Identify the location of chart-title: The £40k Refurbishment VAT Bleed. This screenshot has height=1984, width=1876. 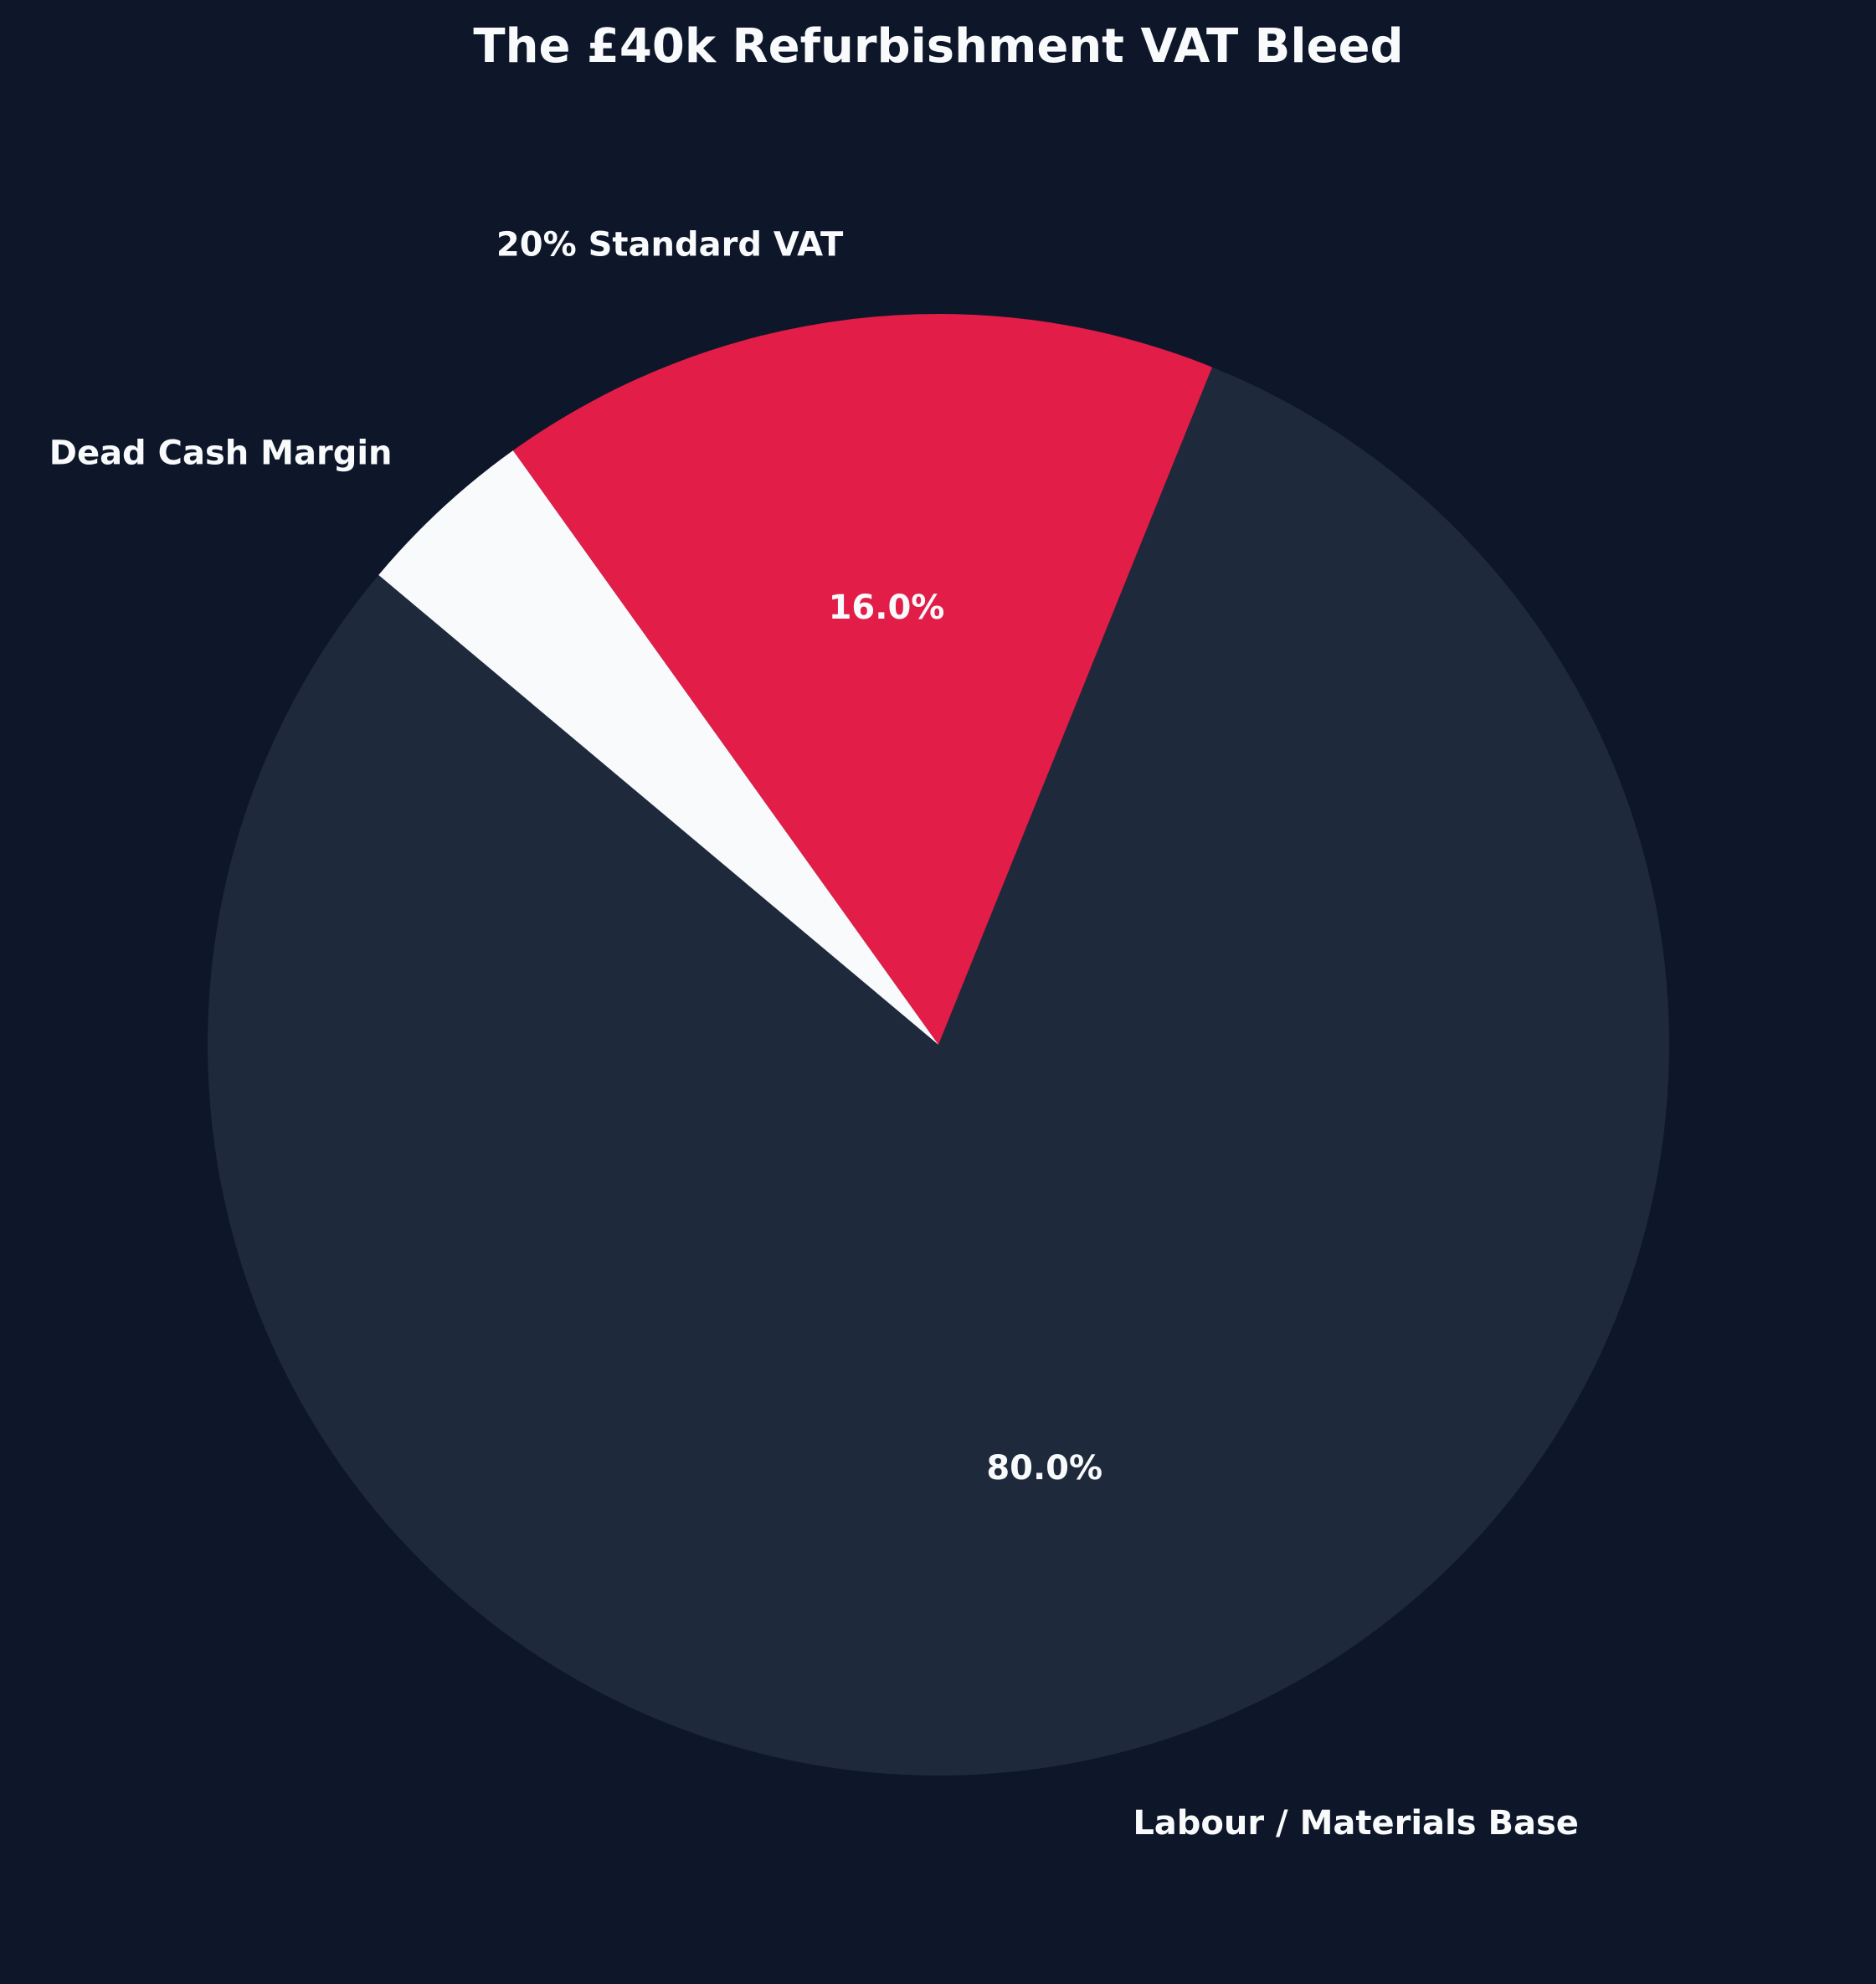
(938, 46).